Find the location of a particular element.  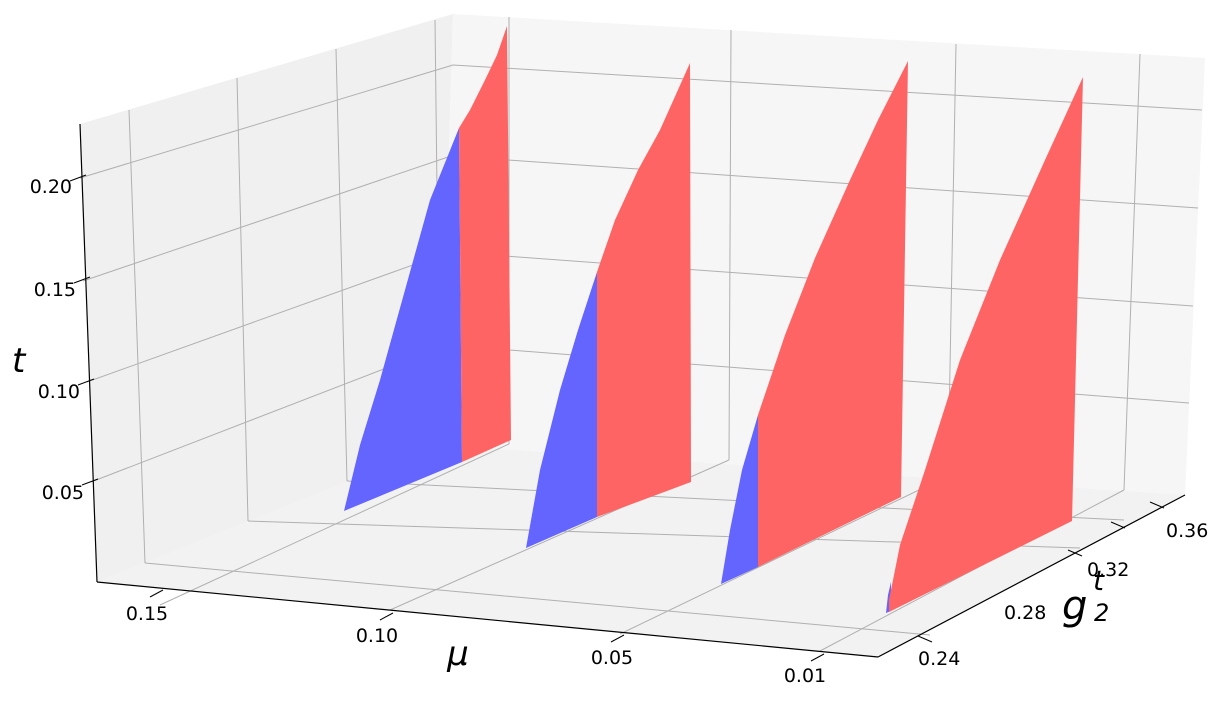

y-tick-label: 0.36 is located at coordinates (1187, 531).